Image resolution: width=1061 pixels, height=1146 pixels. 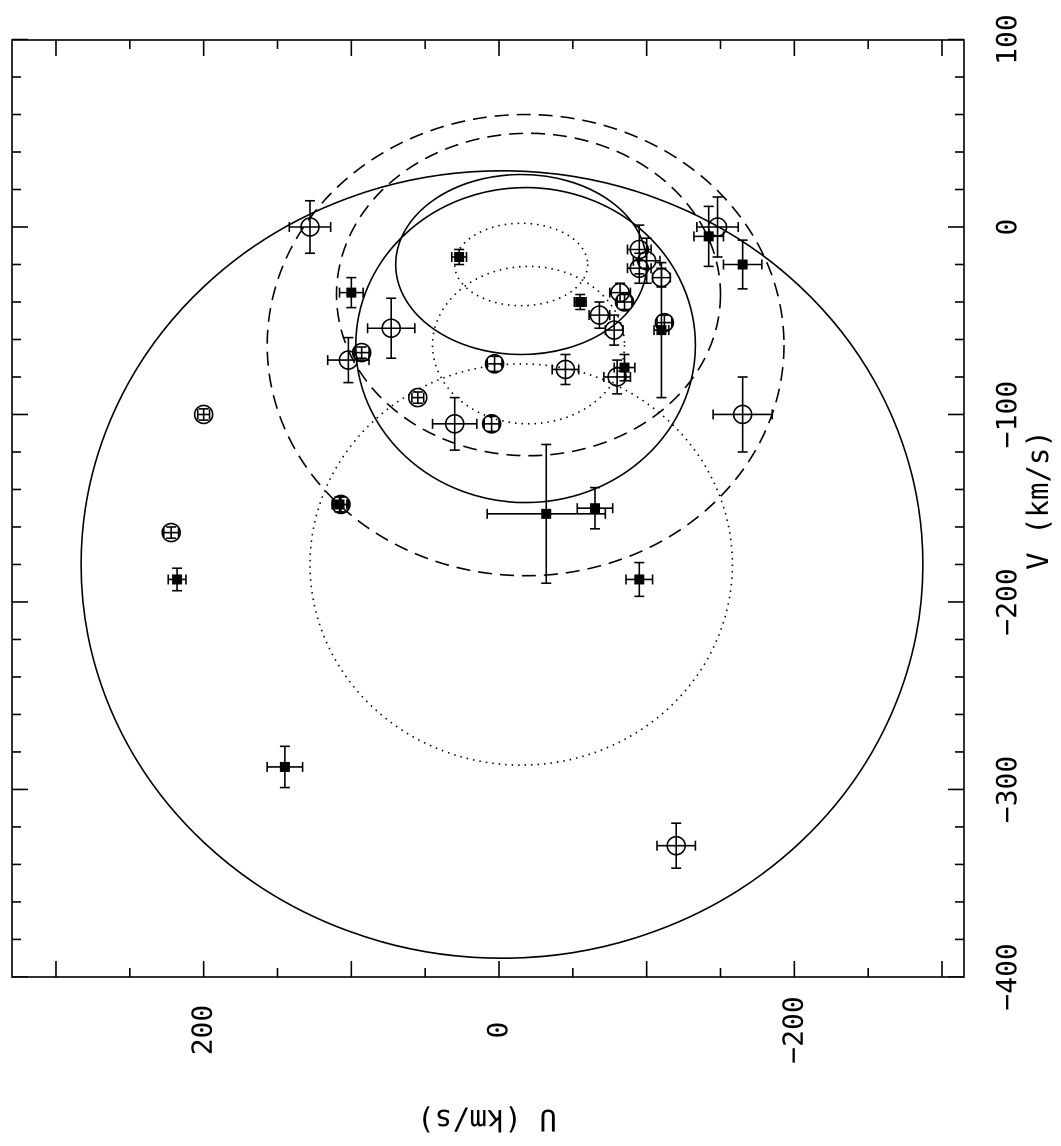 I want to click on v-tick-label: −300, so click(x=1006, y=789).